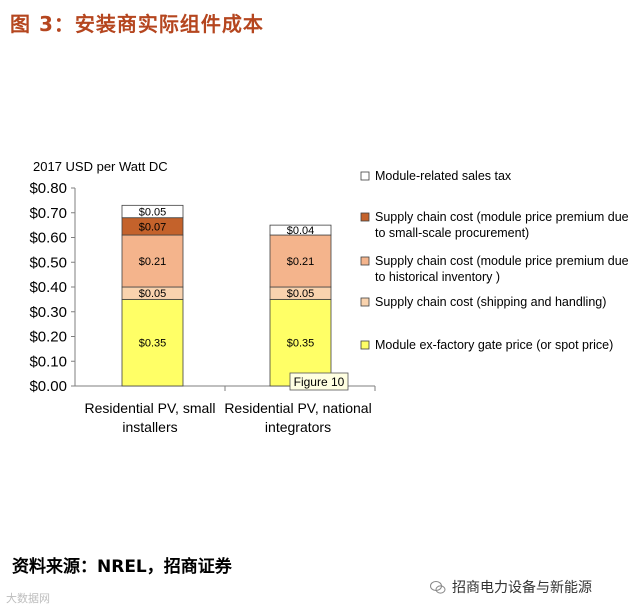  Describe the element at coordinates (297, 408) in the screenshot. I see `x-category-label: Residential PV, national` at that location.